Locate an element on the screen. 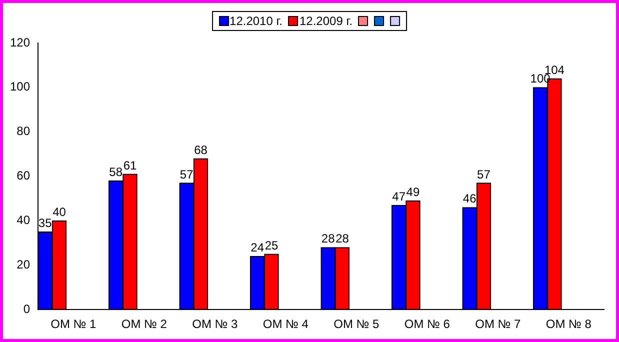 The height and width of the screenshot is (342, 619). x-tick-label: ОМ № 3 is located at coordinates (215, 324).